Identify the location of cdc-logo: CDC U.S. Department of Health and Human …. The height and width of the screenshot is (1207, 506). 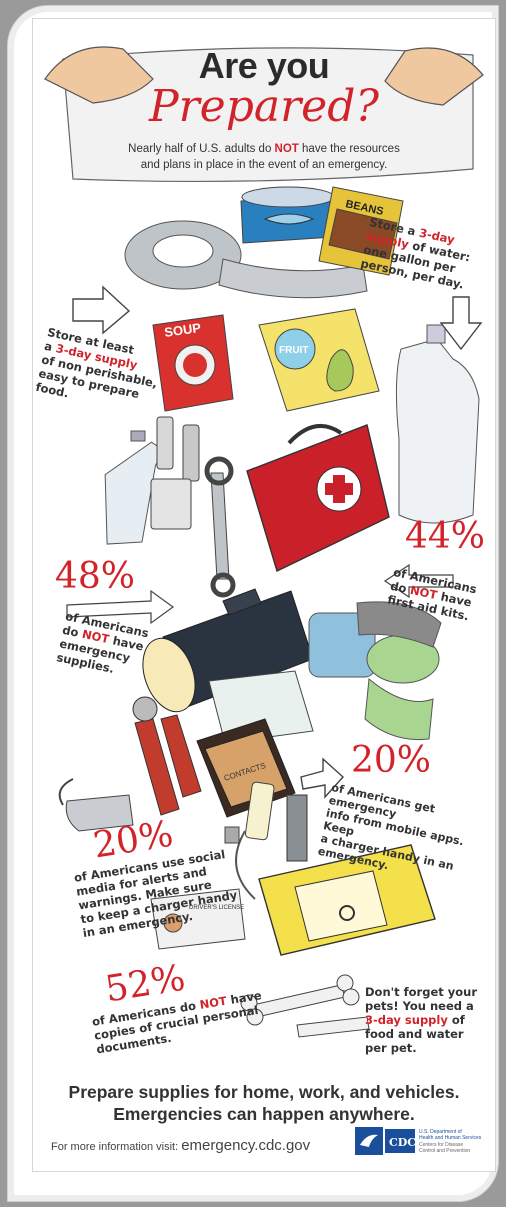
(420, 1142).